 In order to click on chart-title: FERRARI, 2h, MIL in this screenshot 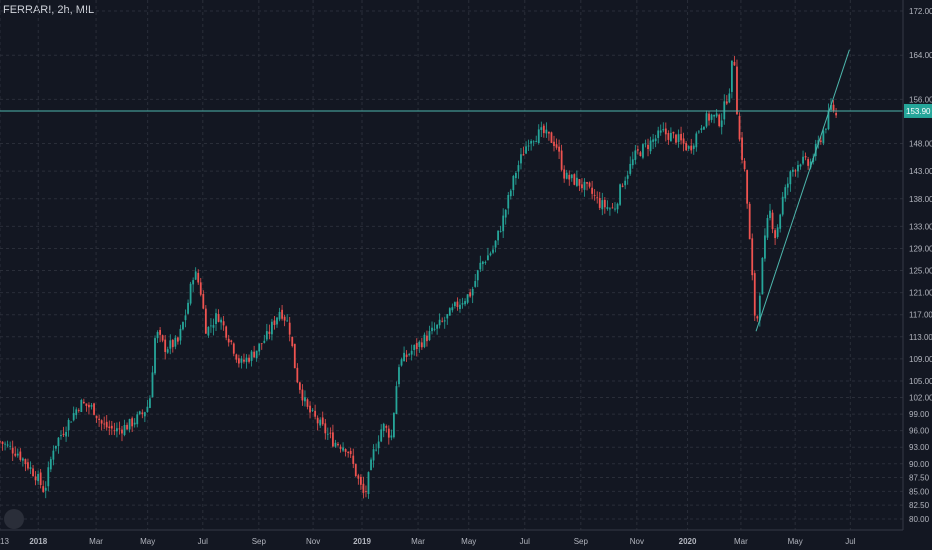, I will do `click(49, 10)`.